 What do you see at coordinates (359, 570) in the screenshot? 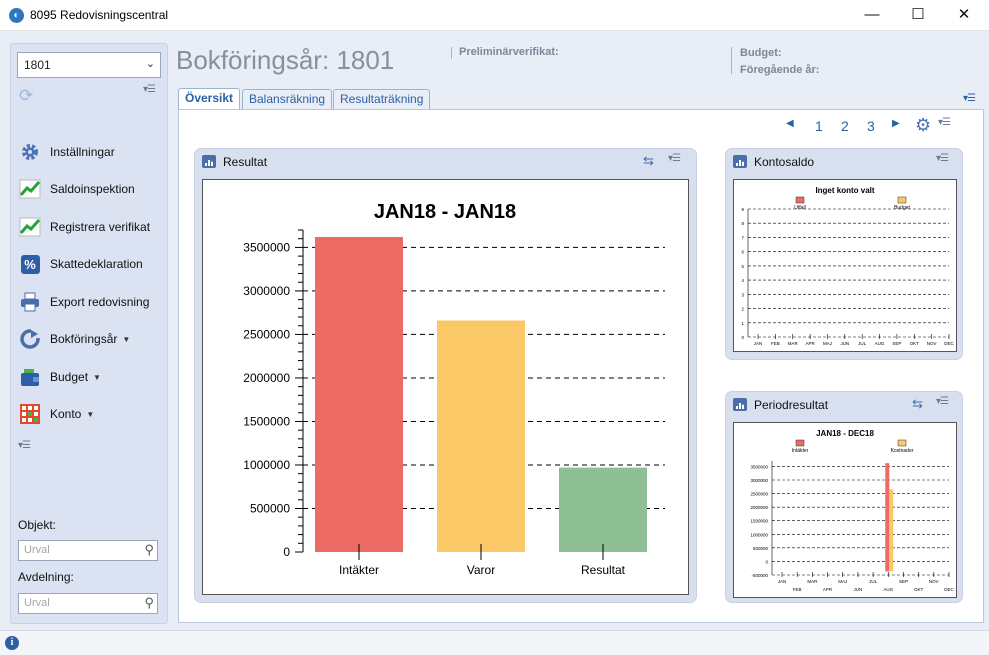
I see `x-tick-label: Intäkter` at bounding box center [359, 570].